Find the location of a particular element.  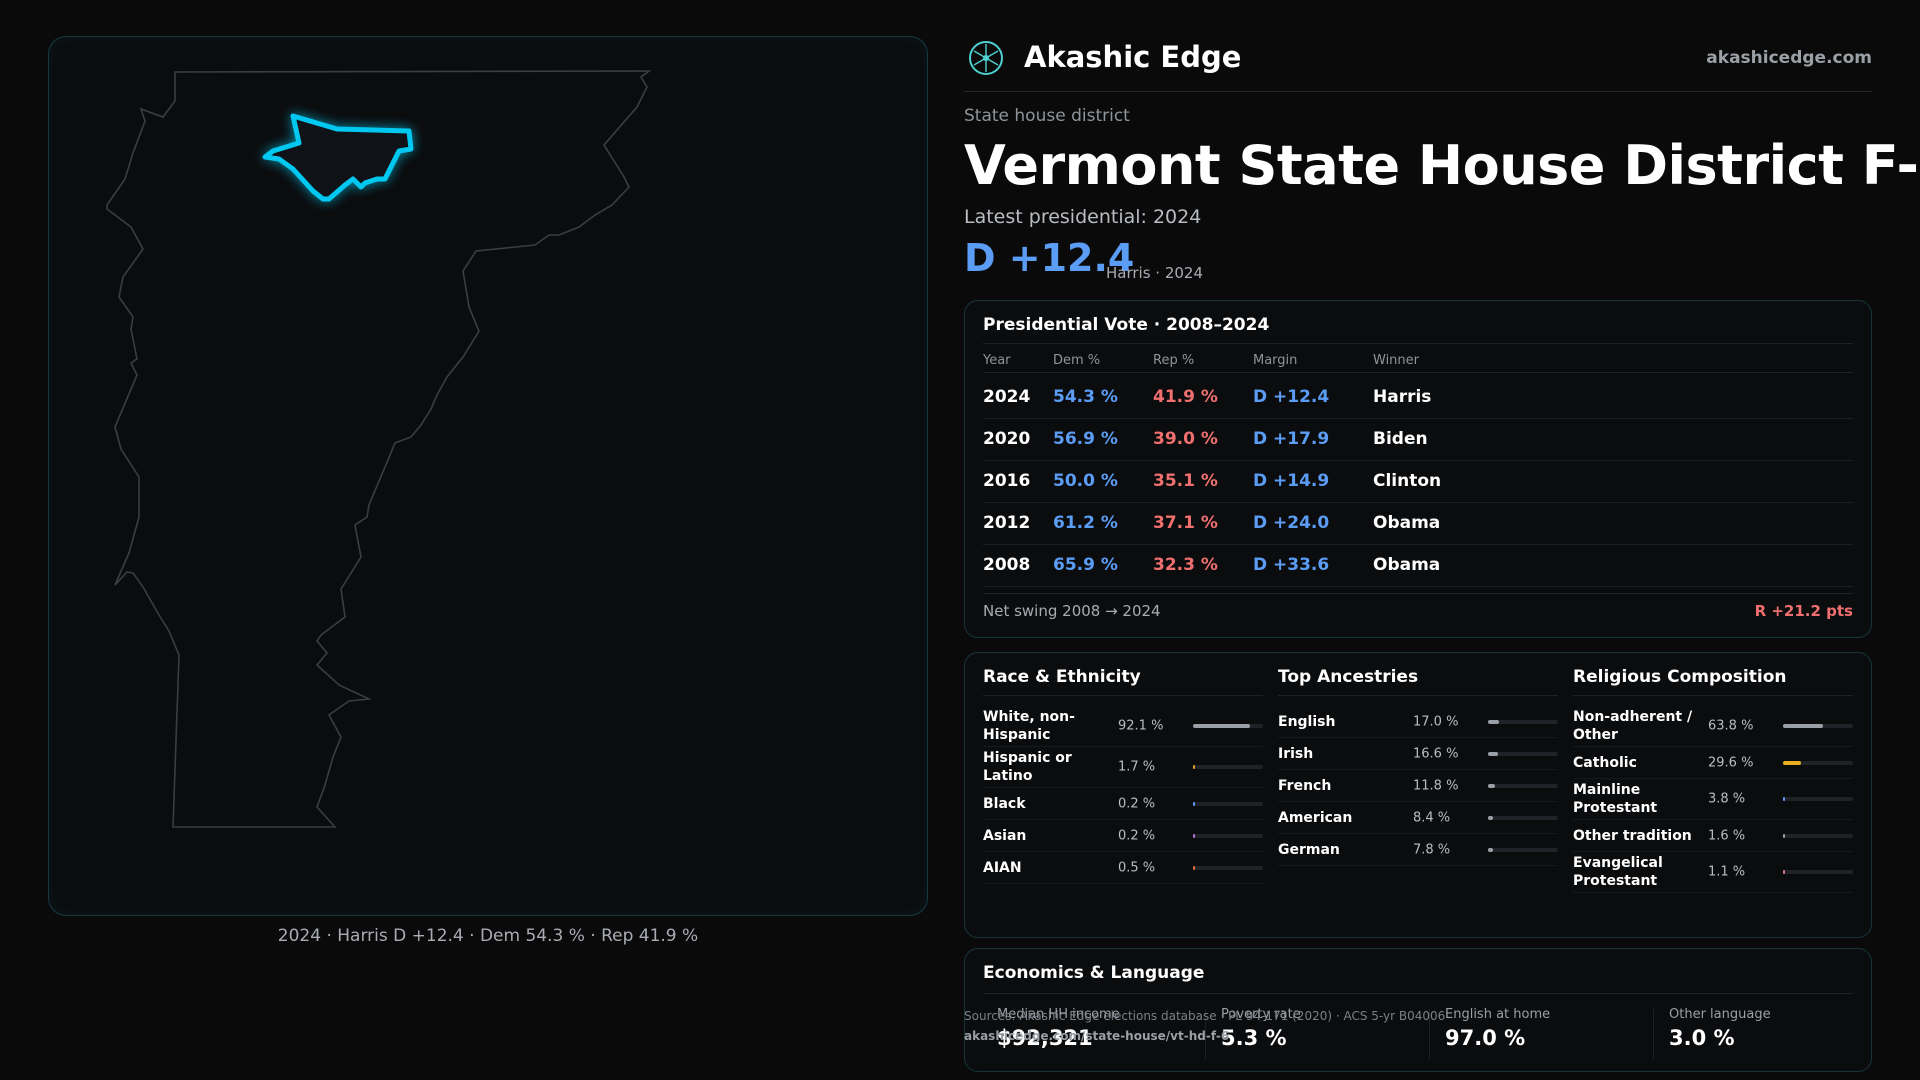

row-value: 1.7 % is located at coordinates (1137, 767).